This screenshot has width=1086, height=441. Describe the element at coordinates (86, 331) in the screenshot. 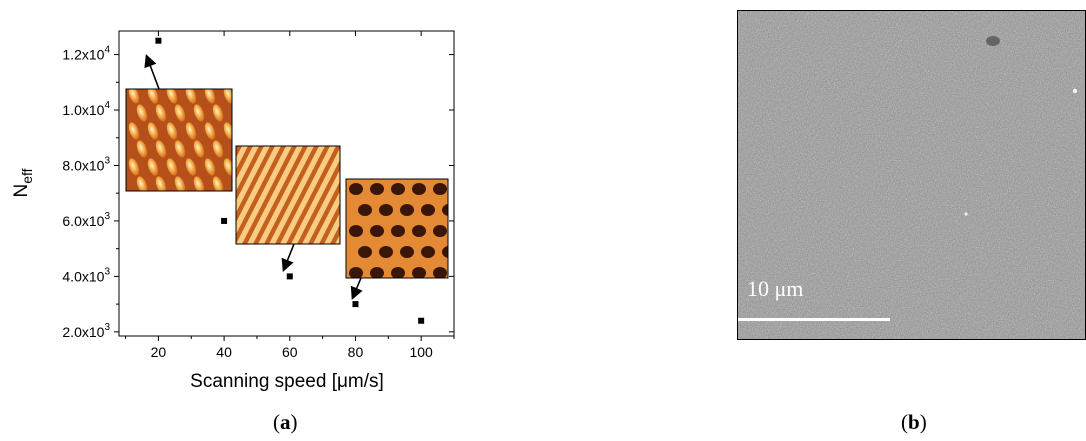

I see `y-tick-label: 2.0x10³` at that location.